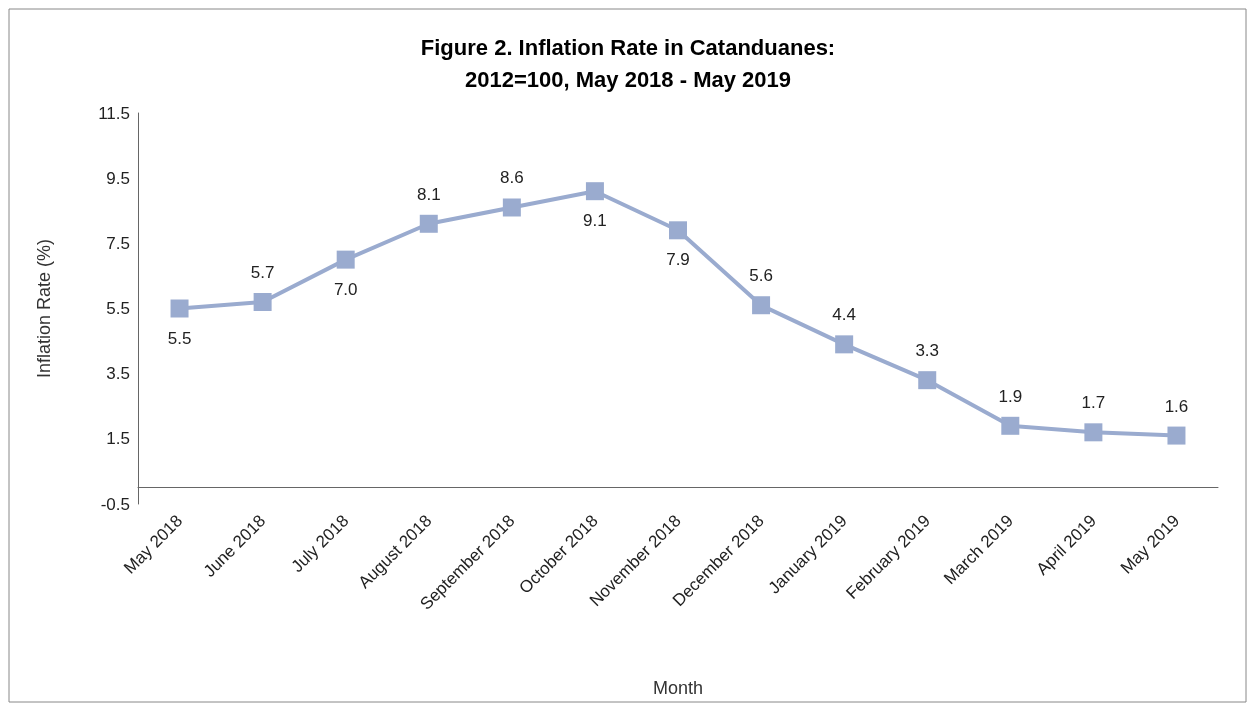 This screenshot has height=715, width=1257. What do you see at coordinates (118, 308) in the screenshot?
I see `y-tick-label: 5.5` at bounding box center [118, 308].